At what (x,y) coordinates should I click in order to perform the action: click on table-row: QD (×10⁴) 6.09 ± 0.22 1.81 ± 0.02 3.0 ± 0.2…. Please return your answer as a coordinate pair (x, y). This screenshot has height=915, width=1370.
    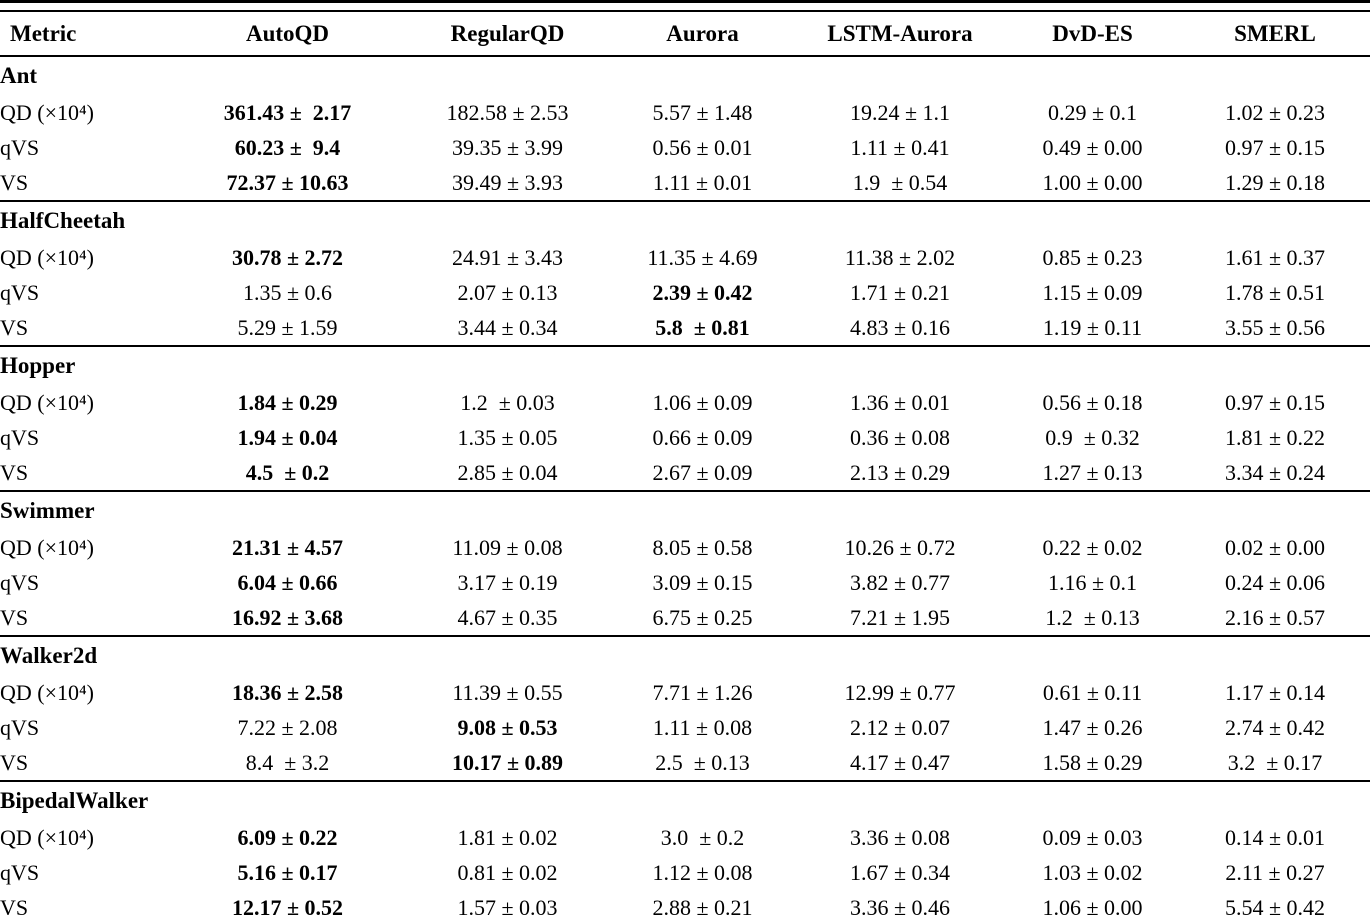
    Looking at the image, I should click on (685, 837).